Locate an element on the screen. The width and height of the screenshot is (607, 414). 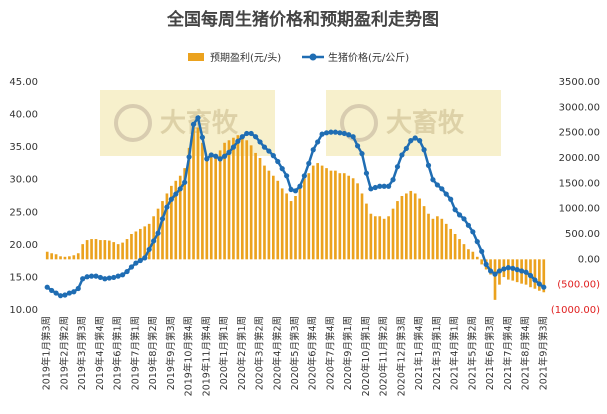
y2-tick-label: 2500.00 is located at coordinates (579, 133).